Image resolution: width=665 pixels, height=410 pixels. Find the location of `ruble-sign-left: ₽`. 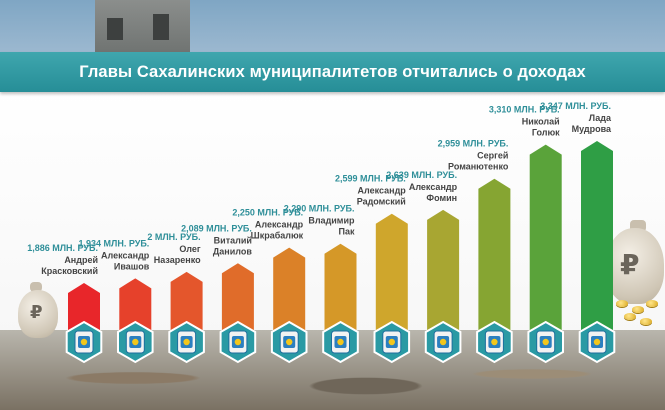

ruble-sign-left: ₽ is located at coordinates (36, 312).